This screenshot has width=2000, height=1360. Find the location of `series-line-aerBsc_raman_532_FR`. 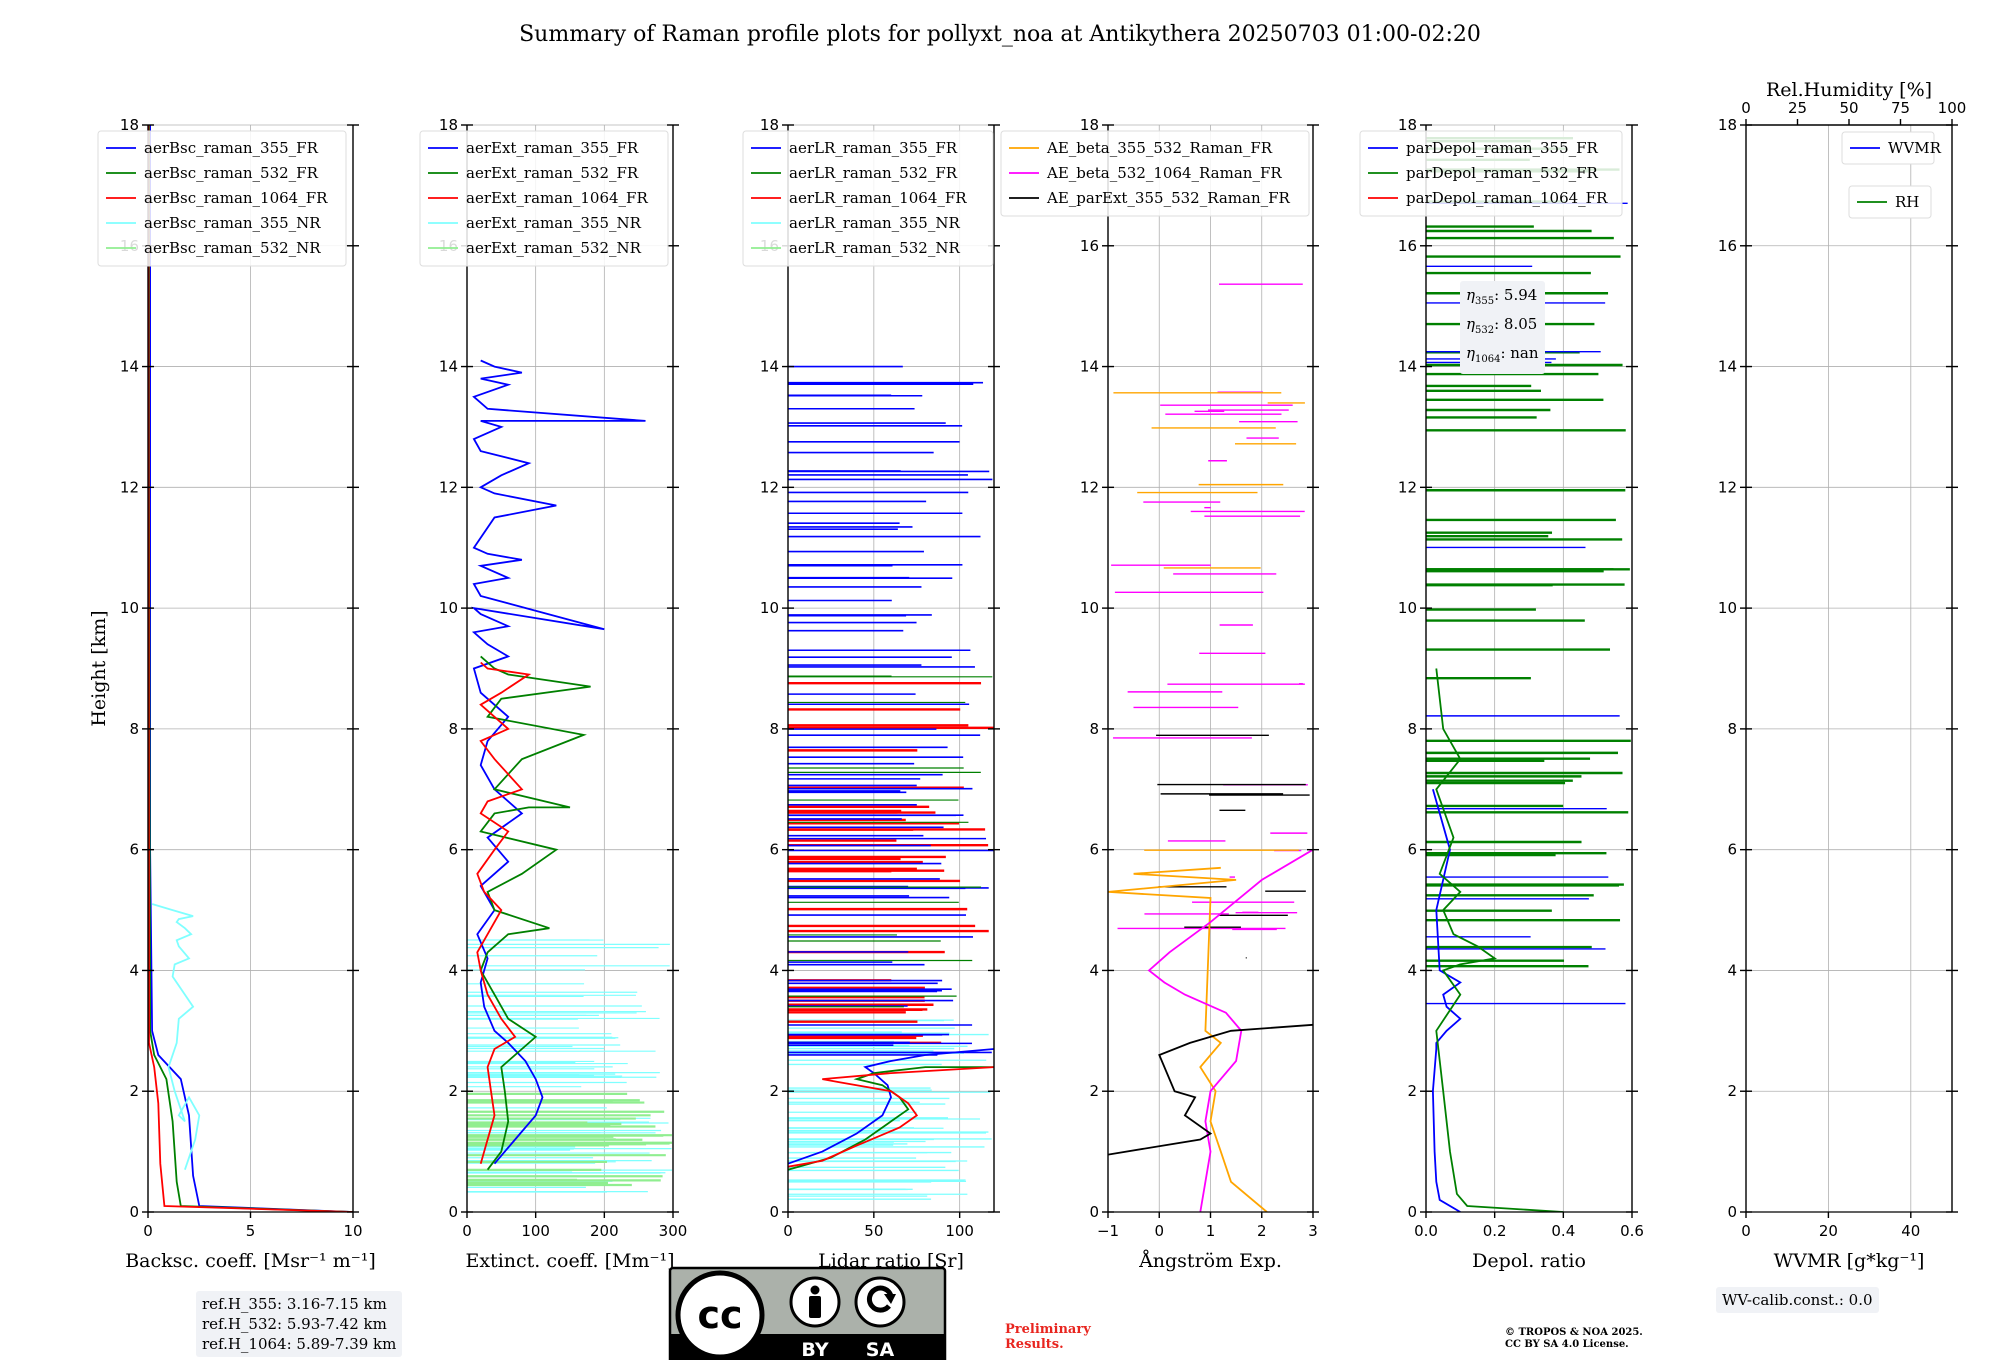

series-line-aerBsc_raman_532_FR is located at coordinates (250, 668).